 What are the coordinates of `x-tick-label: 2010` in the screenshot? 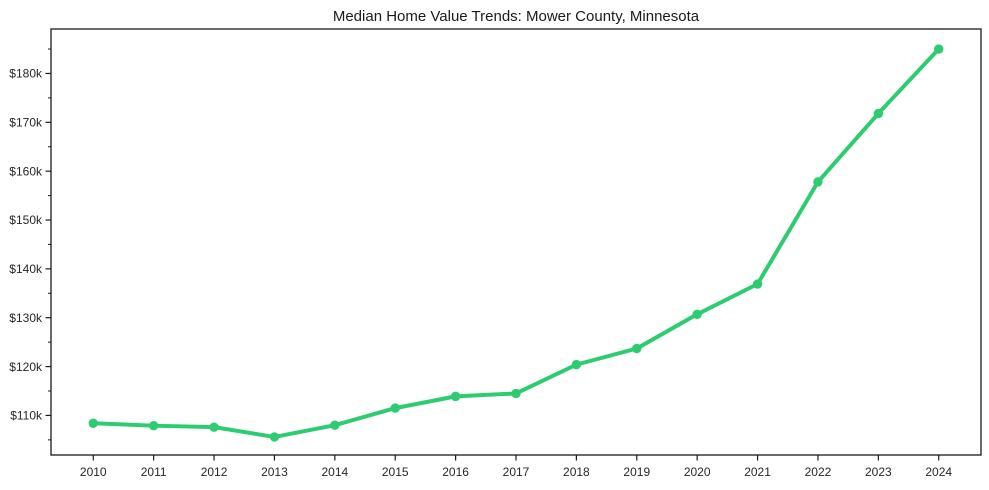 It's located at (93, 472).